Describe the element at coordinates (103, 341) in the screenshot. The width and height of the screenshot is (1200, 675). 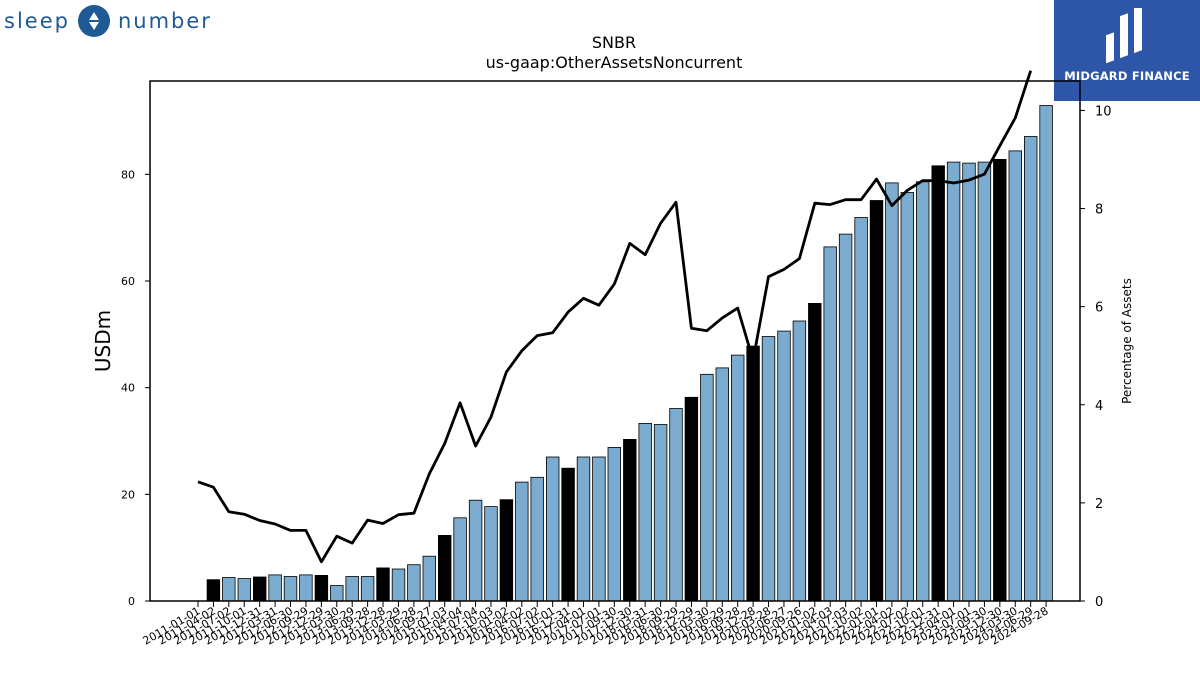
I see `y-axis-label: USDm` at that location.